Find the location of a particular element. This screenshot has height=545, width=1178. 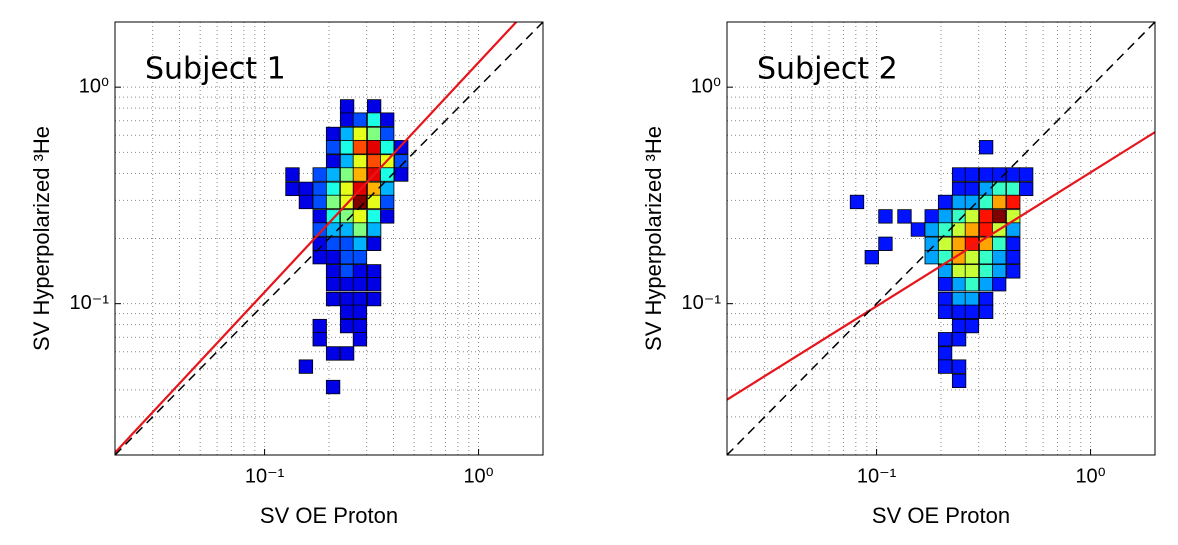

x-tick-label: 10⁻¹ is located at coordinates (877, 476).